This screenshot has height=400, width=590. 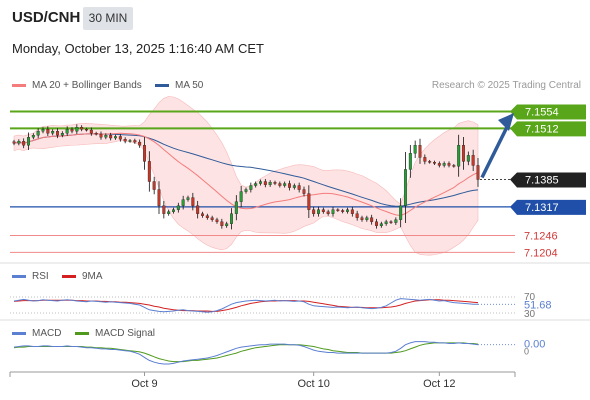 I want to click on level-badge-support, so click(x=551, y=207).